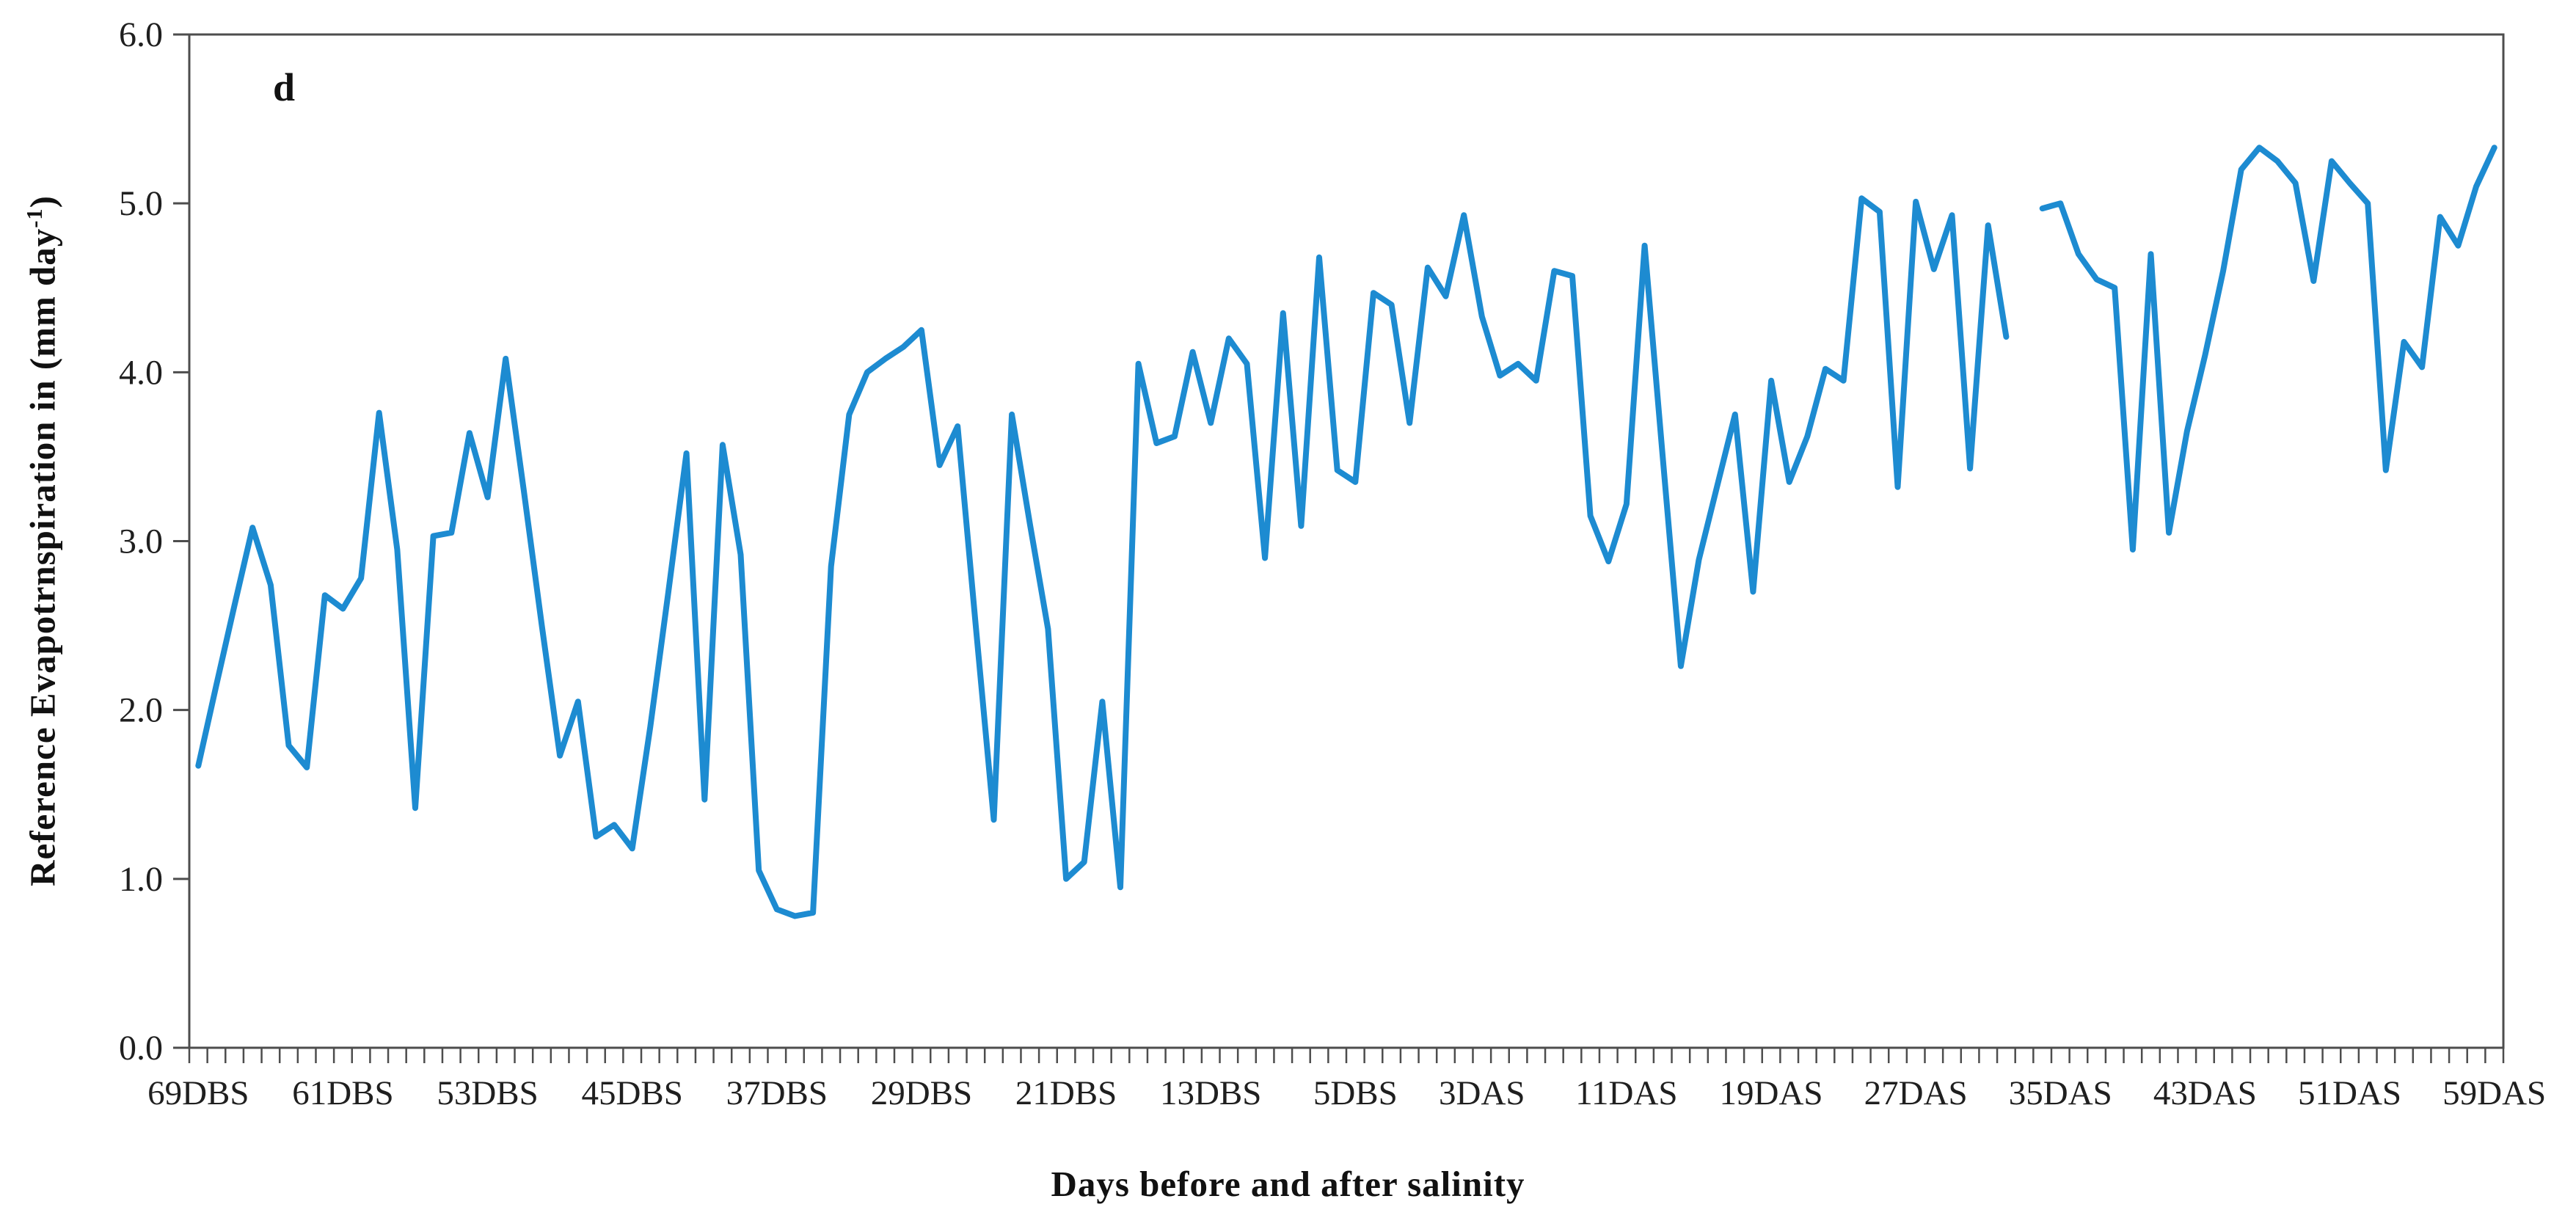 Image resolution: width=2576 pixels, height=1229 pixels. Describe the element at coordinates (35, 218) in the screenshot. I see `y-axis-title-superscript: -1` at that location.